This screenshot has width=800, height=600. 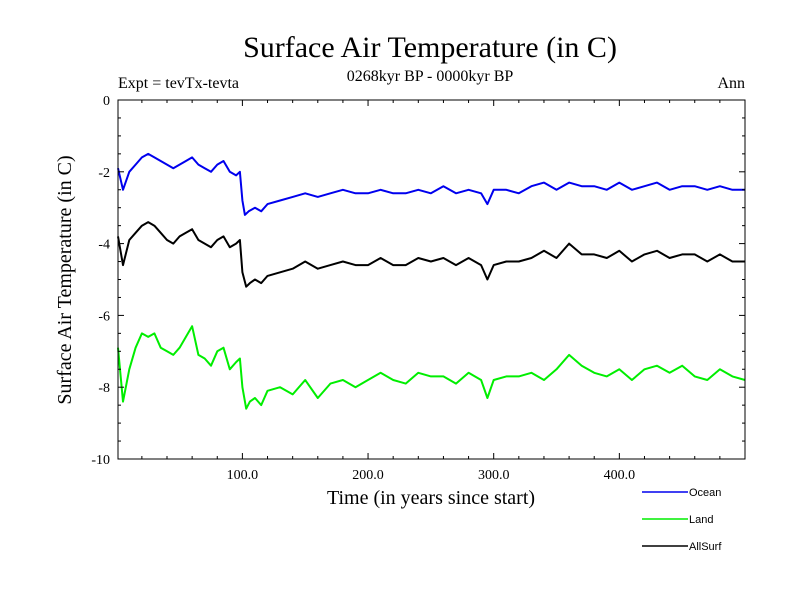 What do you see at coordinates (104, 316) in the screenshot?
I see `y-tick-label: -6` at bounding box center [104, 316].